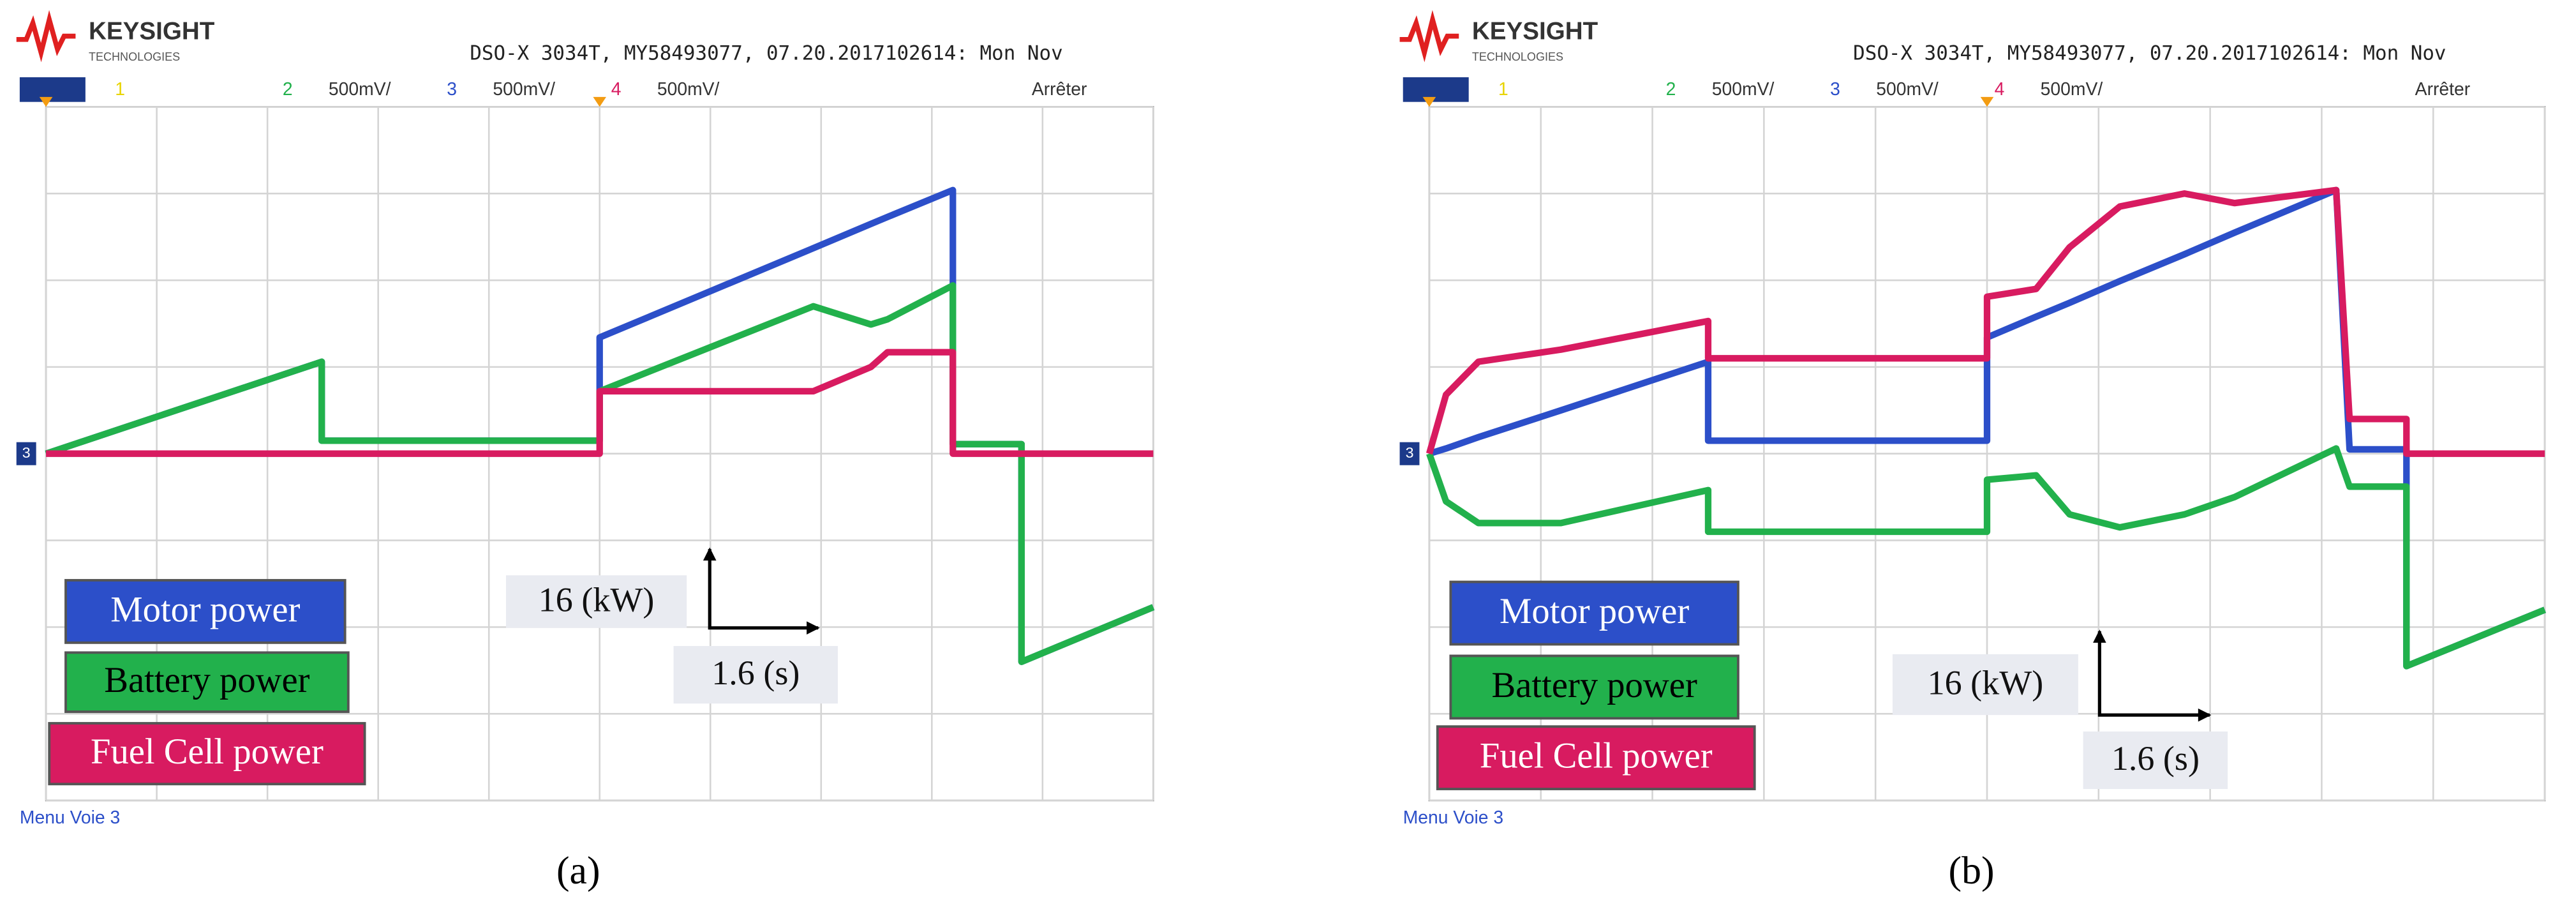  Describe the element at coordinates (578, 870) in the screenshot. I see `caption: (a)` at that location.